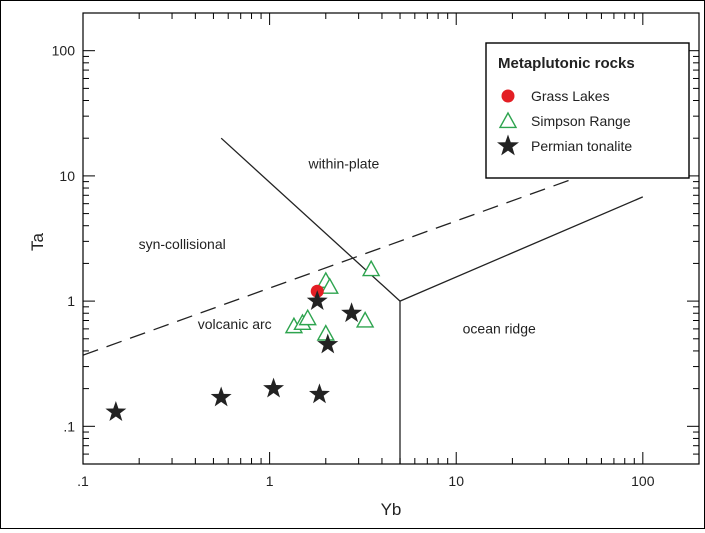  I want to click on region-label-syn-collisional: syn-collisional, so click(182, 244).